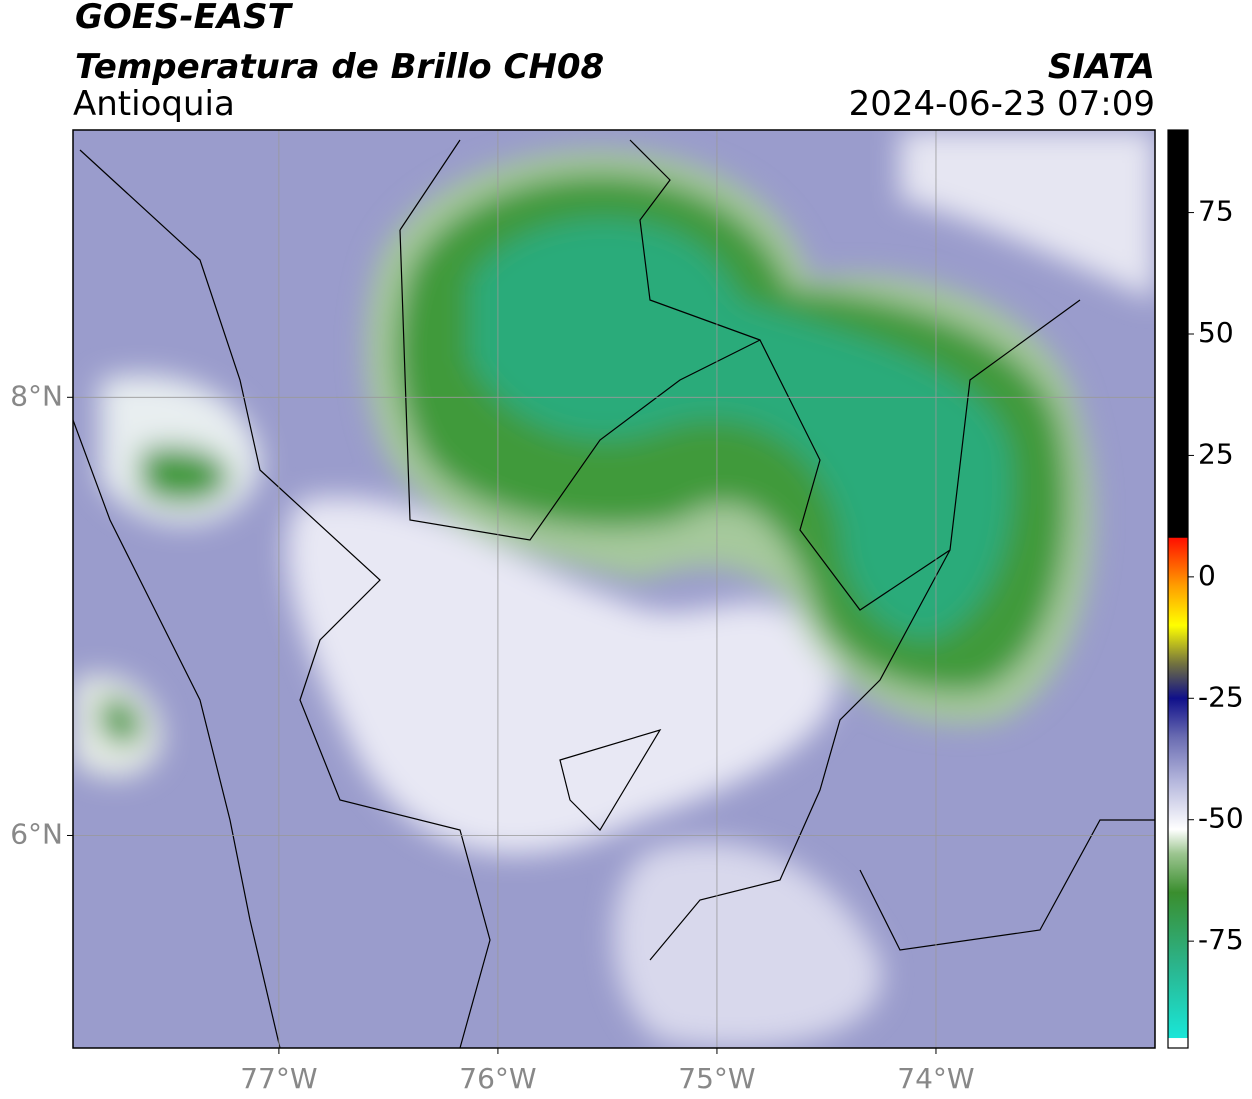 This screenshot has height=1099, width=1252. Describe the element at coordinates (1002, 104) in the screenshot. I see `datetime: 2024-06-23 07:09` at that location.